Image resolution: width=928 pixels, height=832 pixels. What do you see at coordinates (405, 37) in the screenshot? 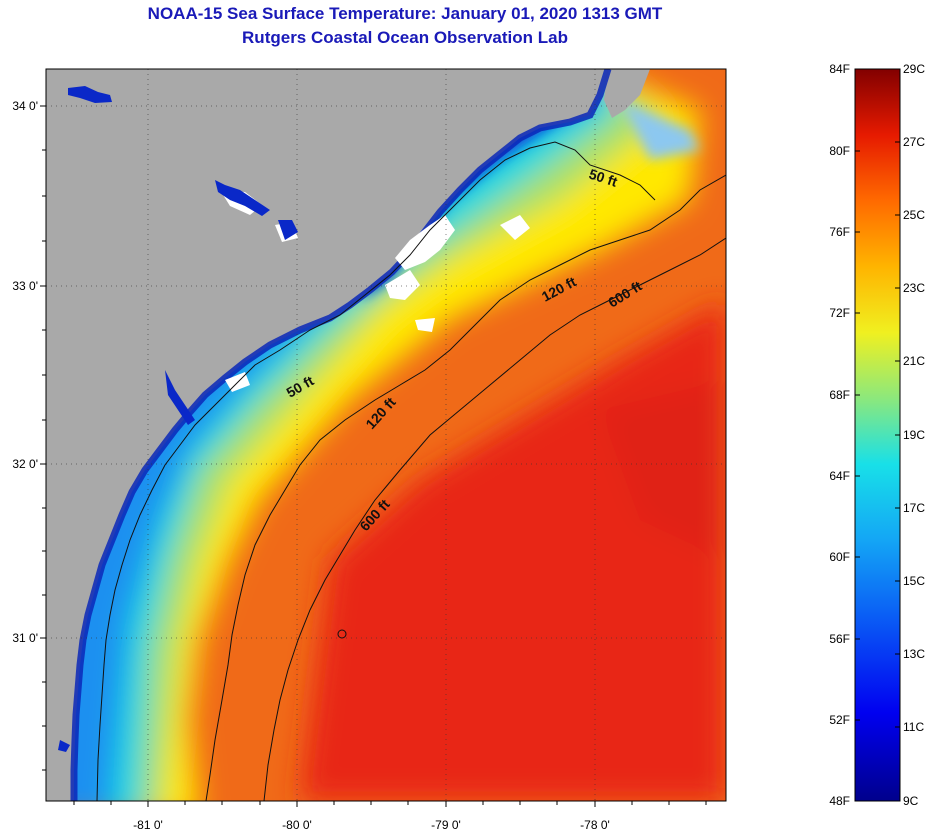
I see `map-subtitle: Rutgers Coastal Ocean Observation Lab` at bounding box center [405, 37].